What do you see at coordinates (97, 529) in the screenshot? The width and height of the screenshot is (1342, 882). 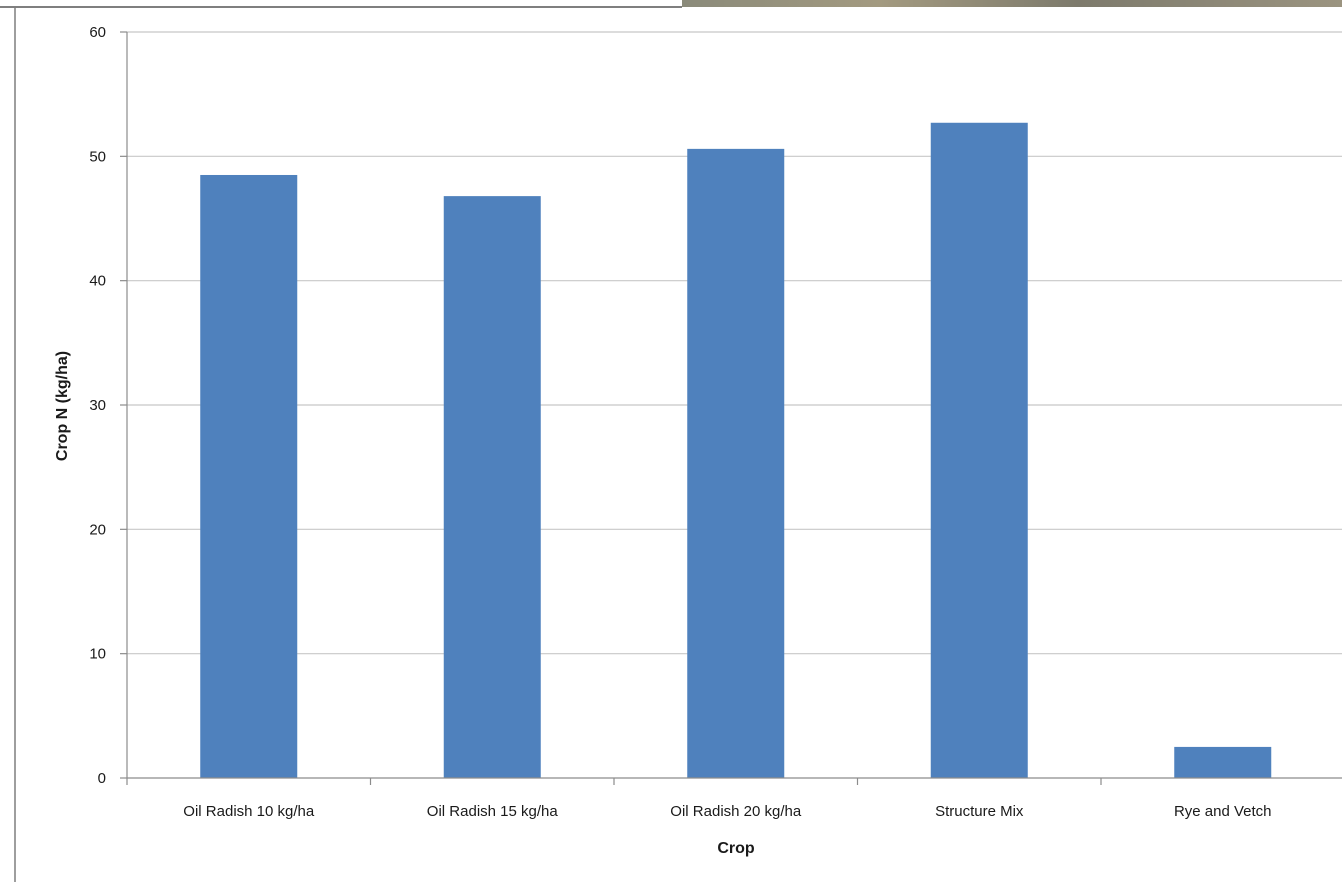 I see `y-tick-label: 20` at bounding box center [97, 529].